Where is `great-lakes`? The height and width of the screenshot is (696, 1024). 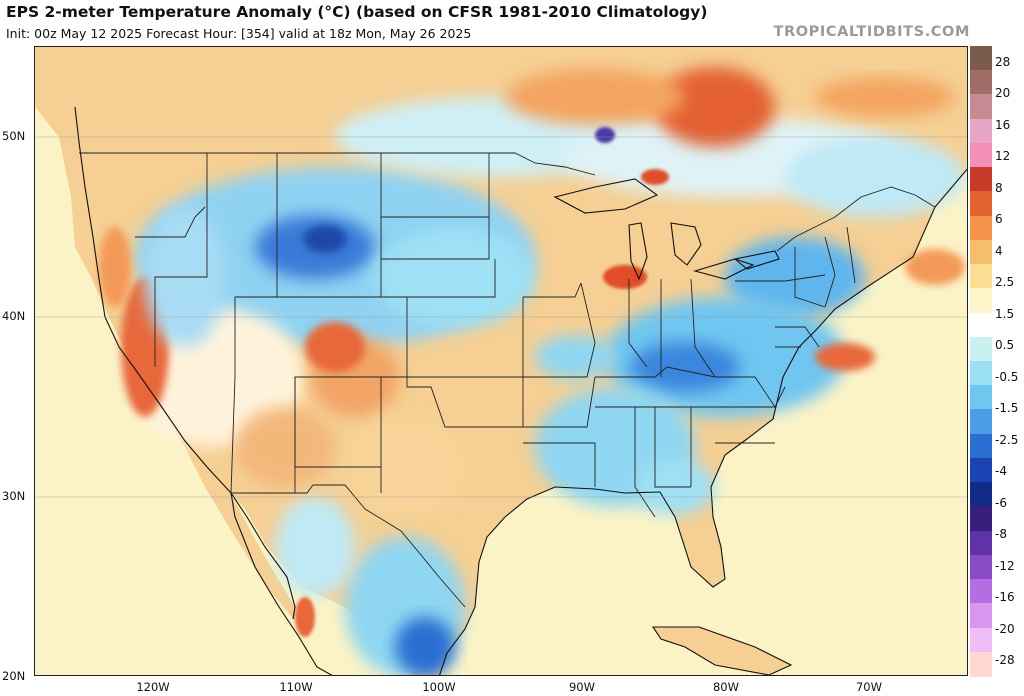 great-lakes is located at coordinates (666, 229).